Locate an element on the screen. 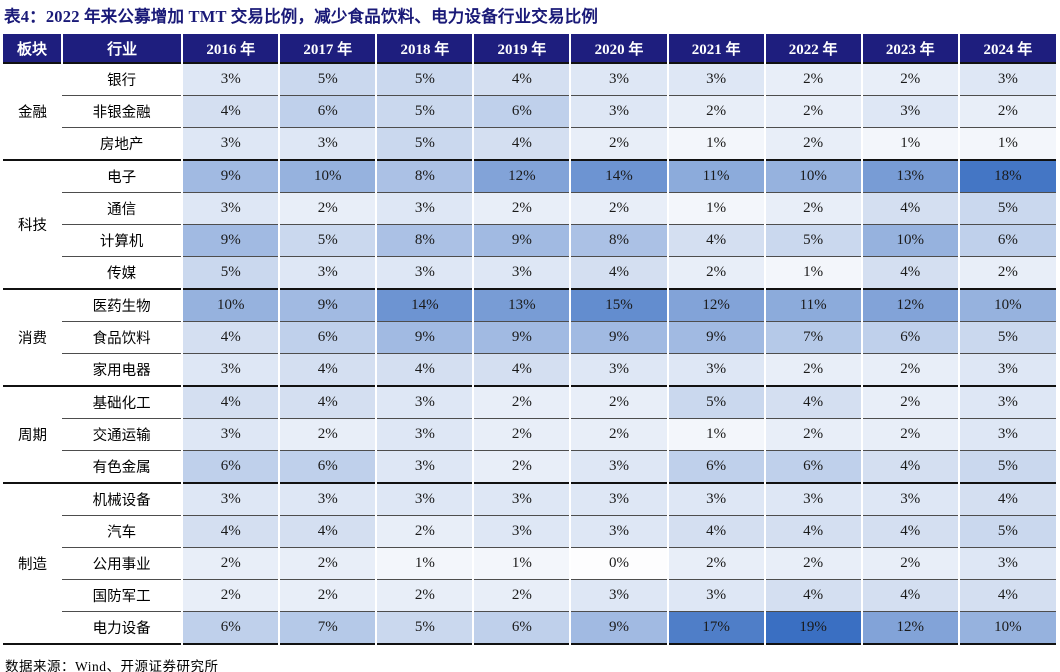  table-row: 汽车 4% 4% 2% 3% 3% 4% 4% 4% 5% is located at coordinates (529, 531).